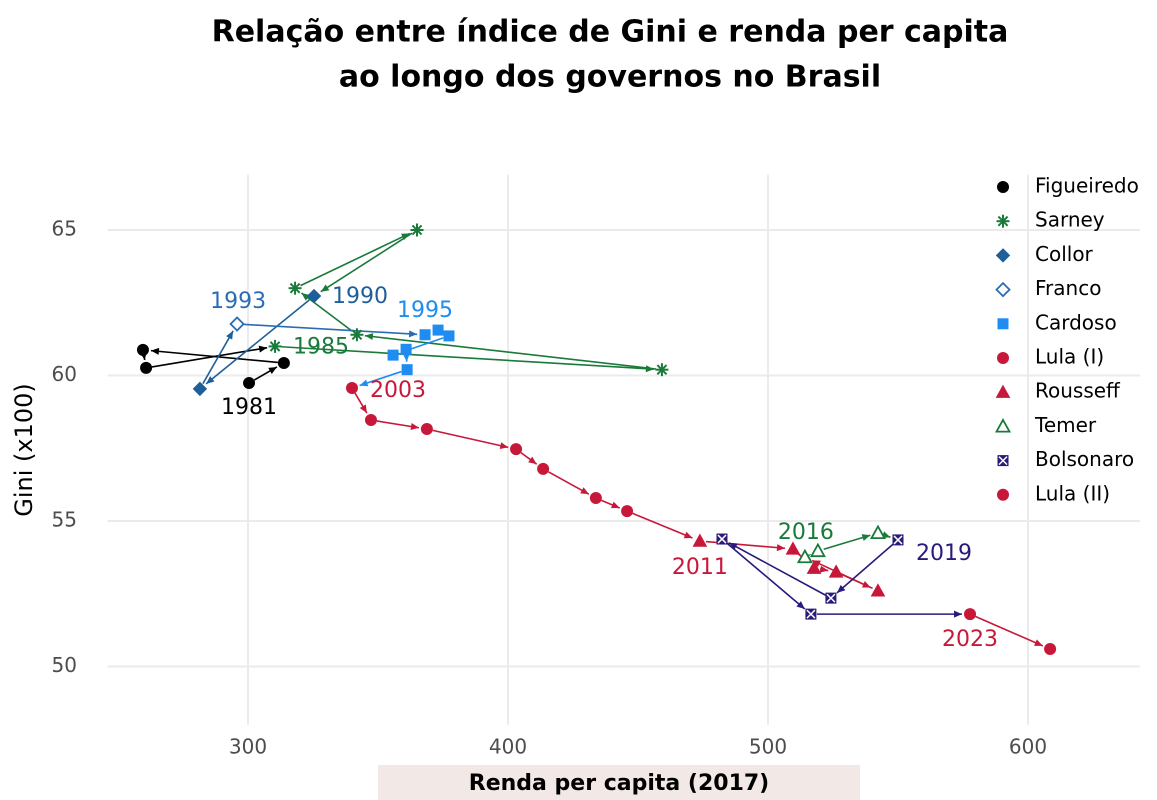  I want to click on y-axis-label: Gini (x100), so click(24, 450).